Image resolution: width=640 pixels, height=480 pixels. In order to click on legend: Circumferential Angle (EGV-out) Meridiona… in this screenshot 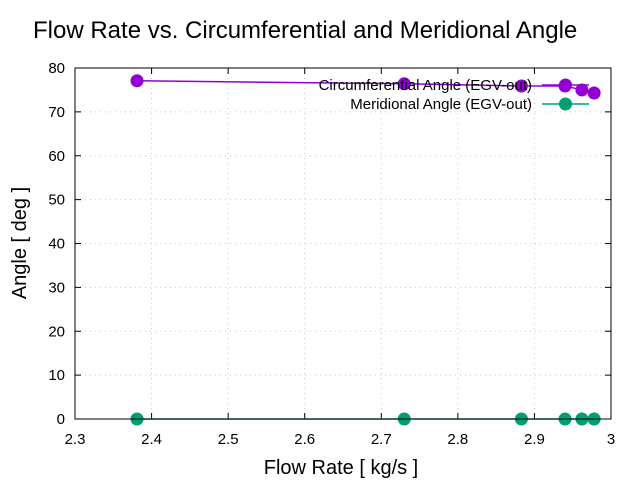, I will do `click(454, 95)`.